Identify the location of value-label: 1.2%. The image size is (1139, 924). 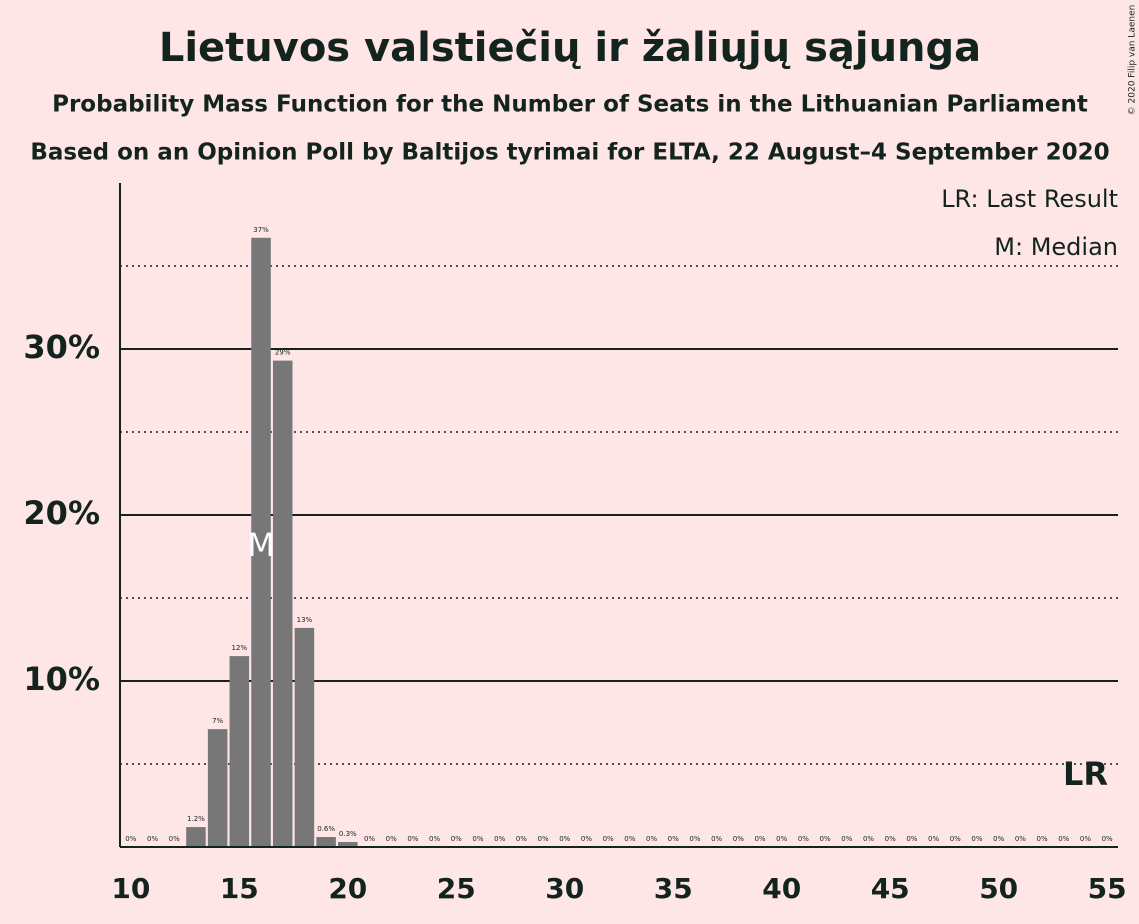
(196, 819).